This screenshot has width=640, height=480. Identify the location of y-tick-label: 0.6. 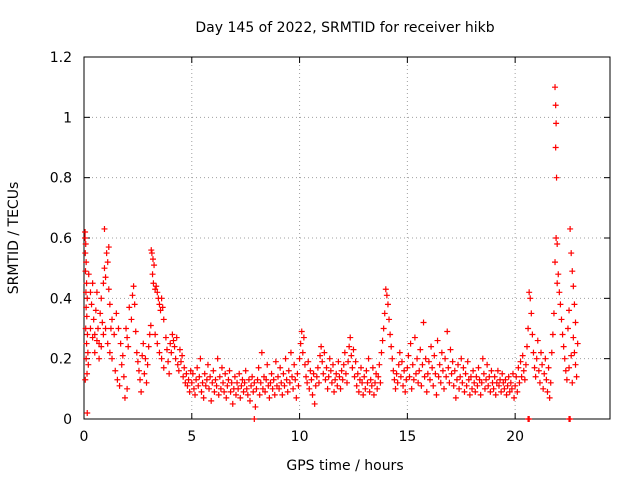
(61, 239).